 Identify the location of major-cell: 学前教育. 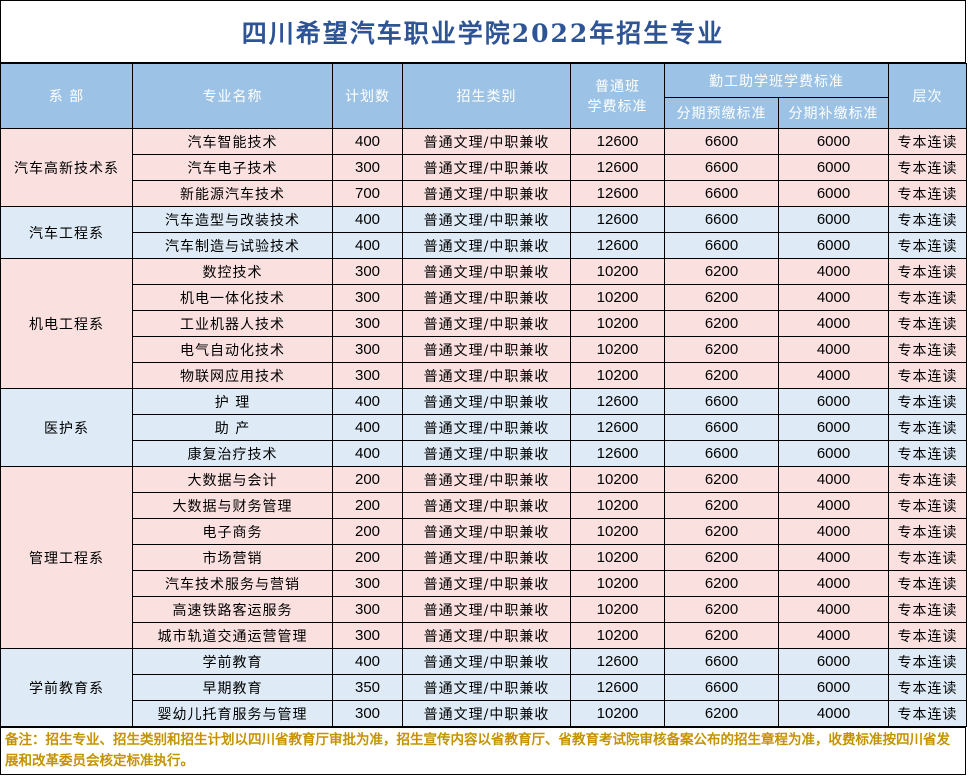
(232, 661).